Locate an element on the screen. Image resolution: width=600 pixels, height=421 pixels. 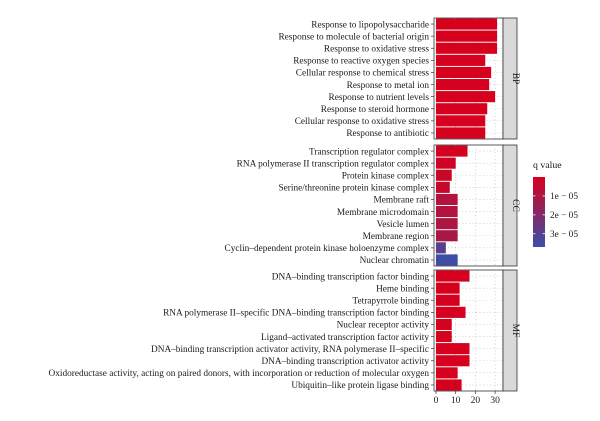
x-tick-label: 20 is located at coordinates (476, 401).